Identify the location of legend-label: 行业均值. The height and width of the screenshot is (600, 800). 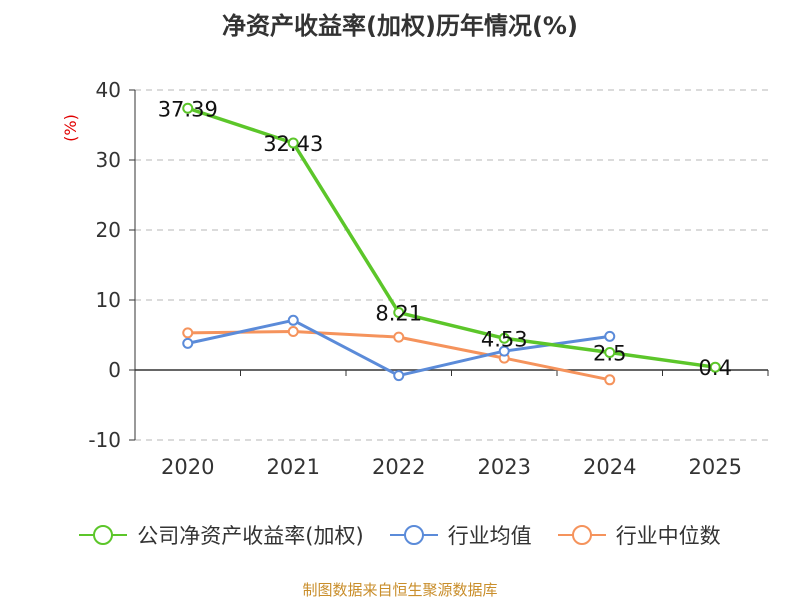
(489, 536).